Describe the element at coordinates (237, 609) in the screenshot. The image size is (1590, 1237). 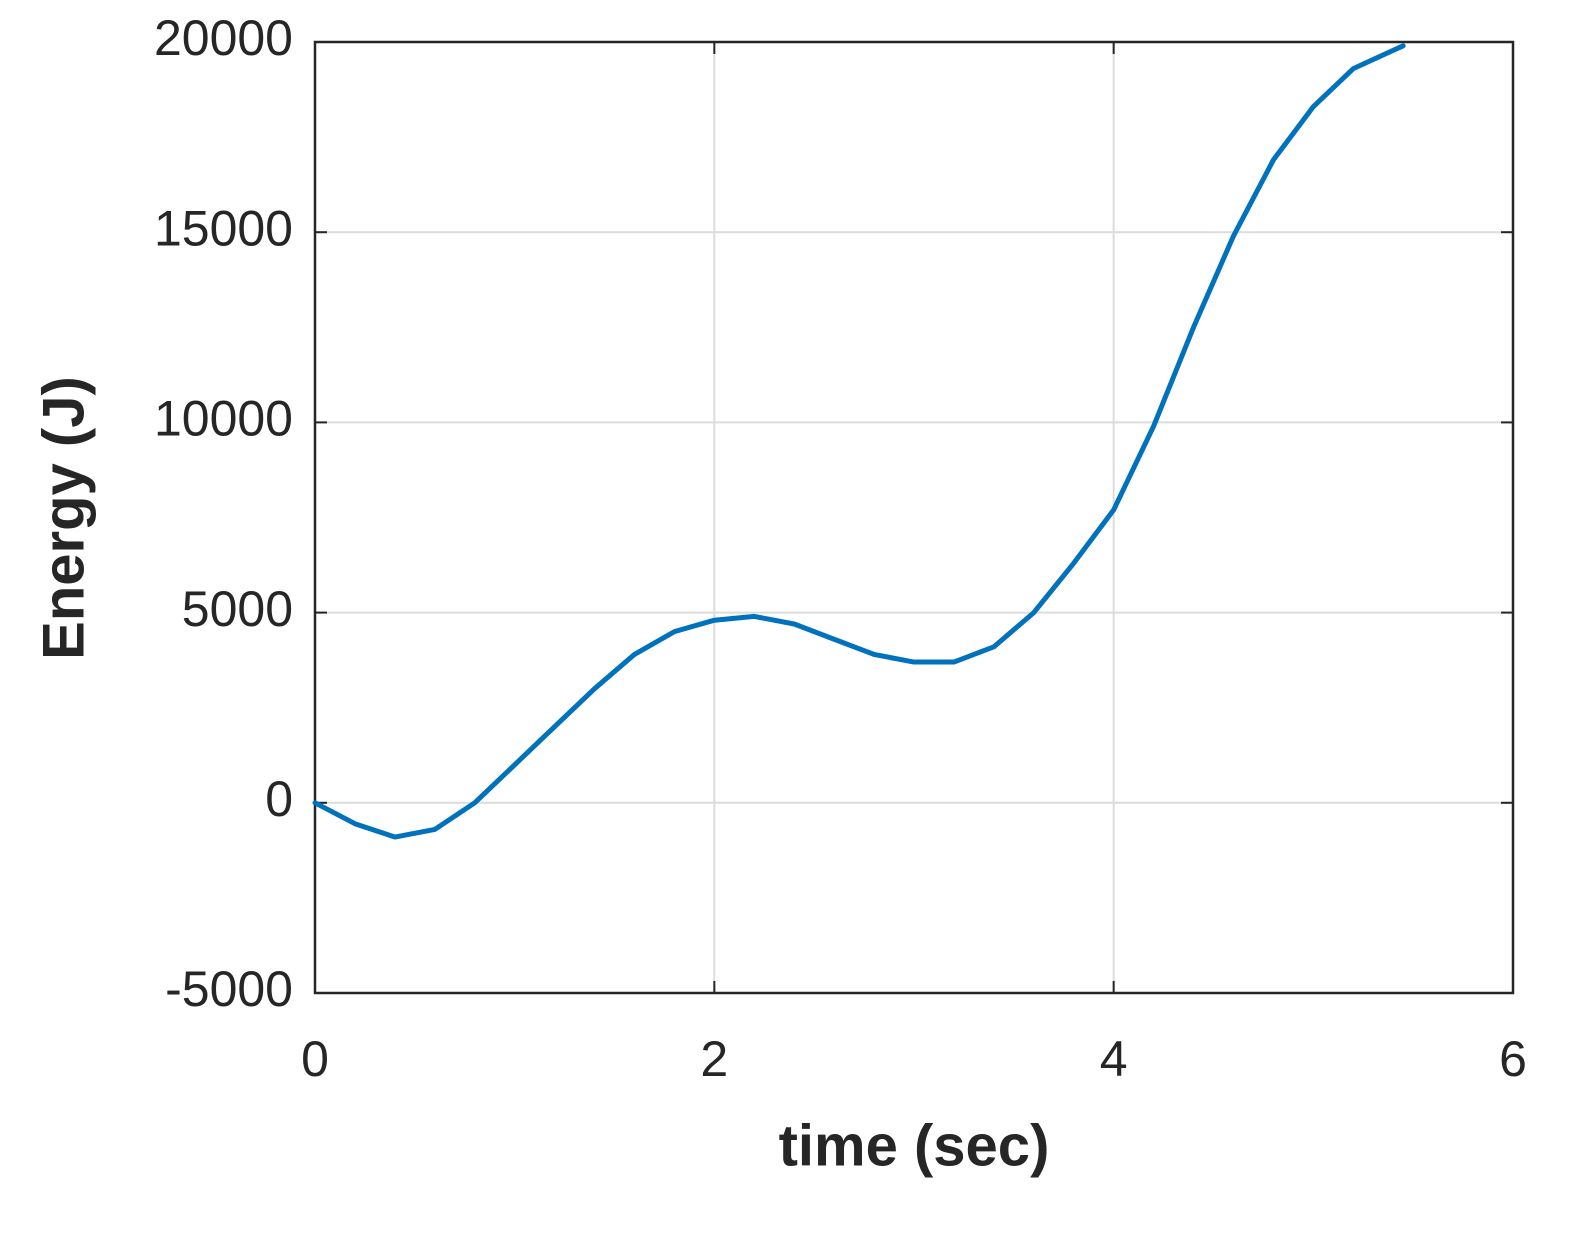
I see `y-tick-label: 5000` at that location.